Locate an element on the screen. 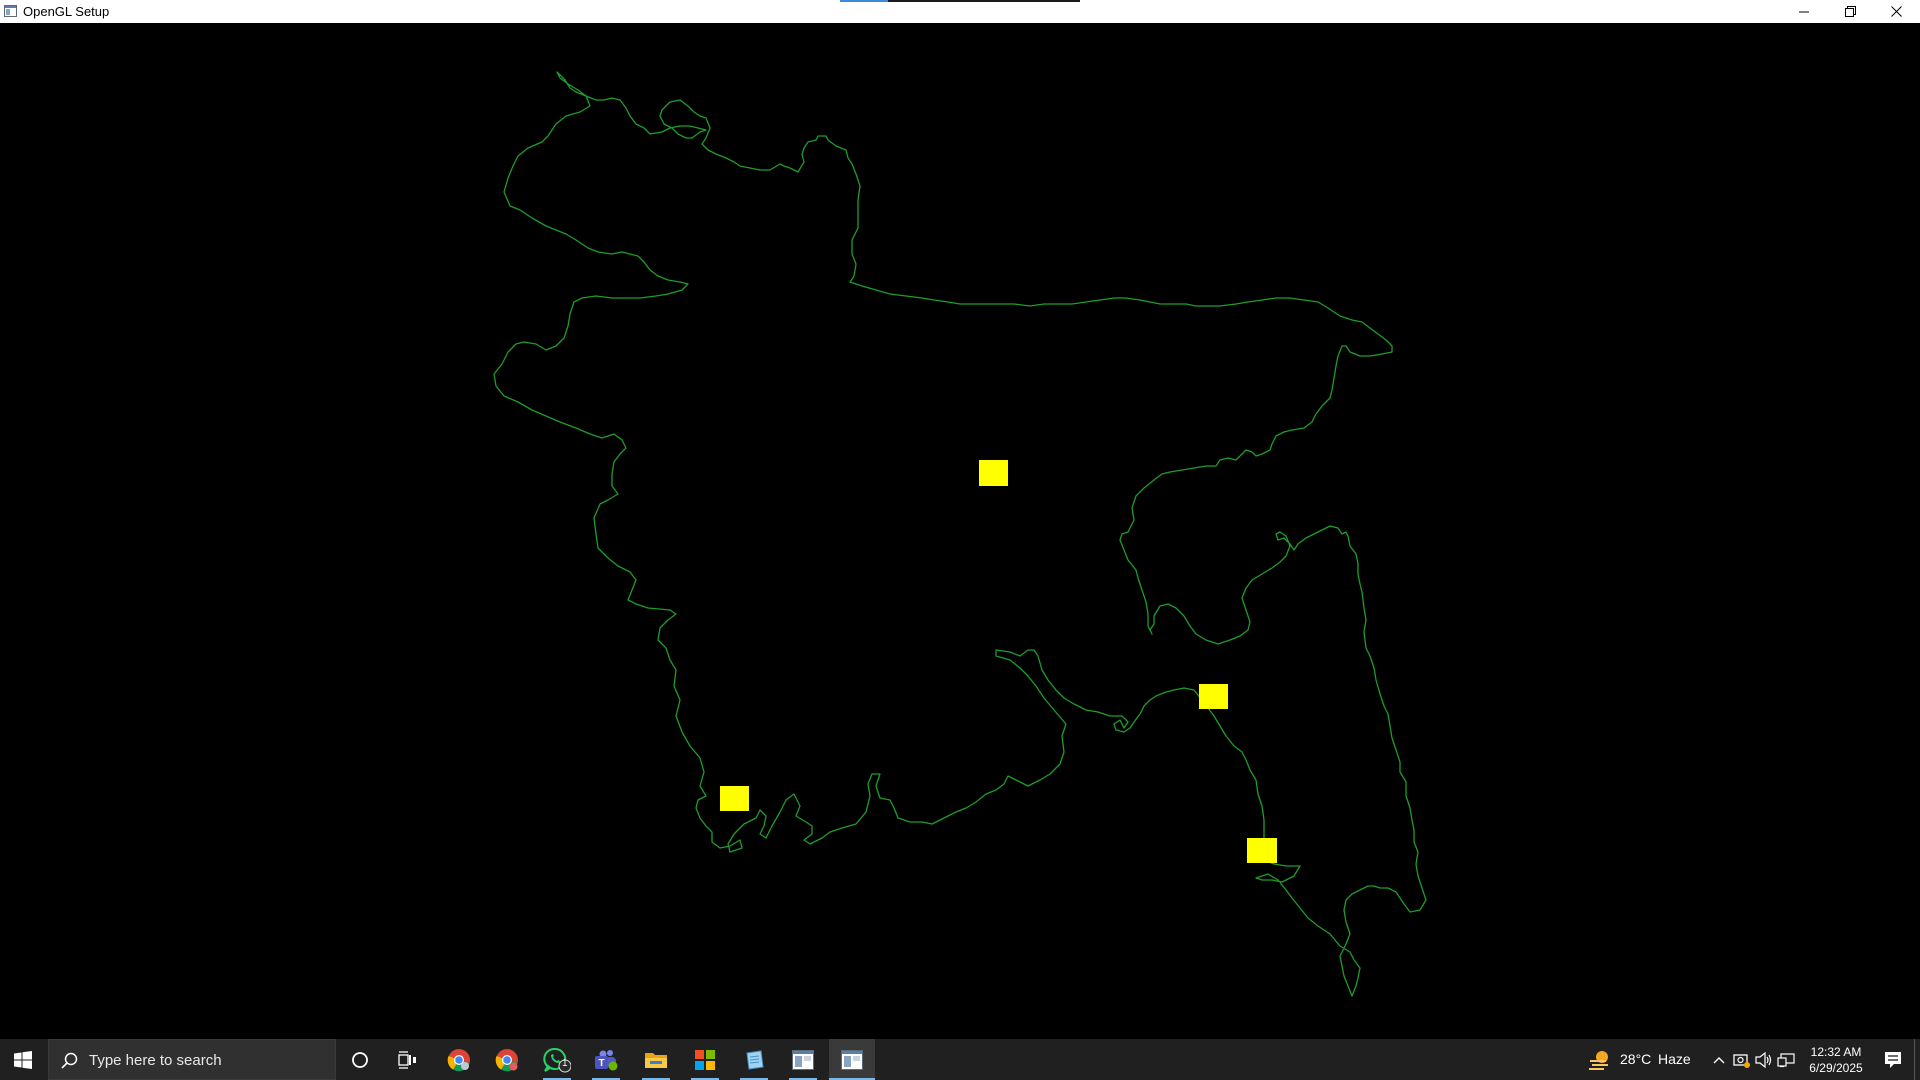 This screenshot has height=1080, width=1920. minimize-button is located at coordinates (1804, 11).